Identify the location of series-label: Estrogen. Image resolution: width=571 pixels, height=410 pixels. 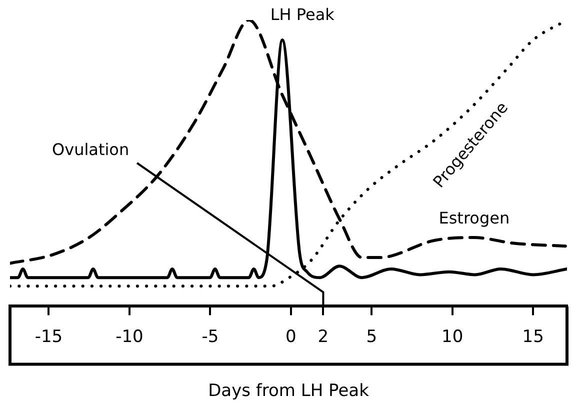
(474, 218).